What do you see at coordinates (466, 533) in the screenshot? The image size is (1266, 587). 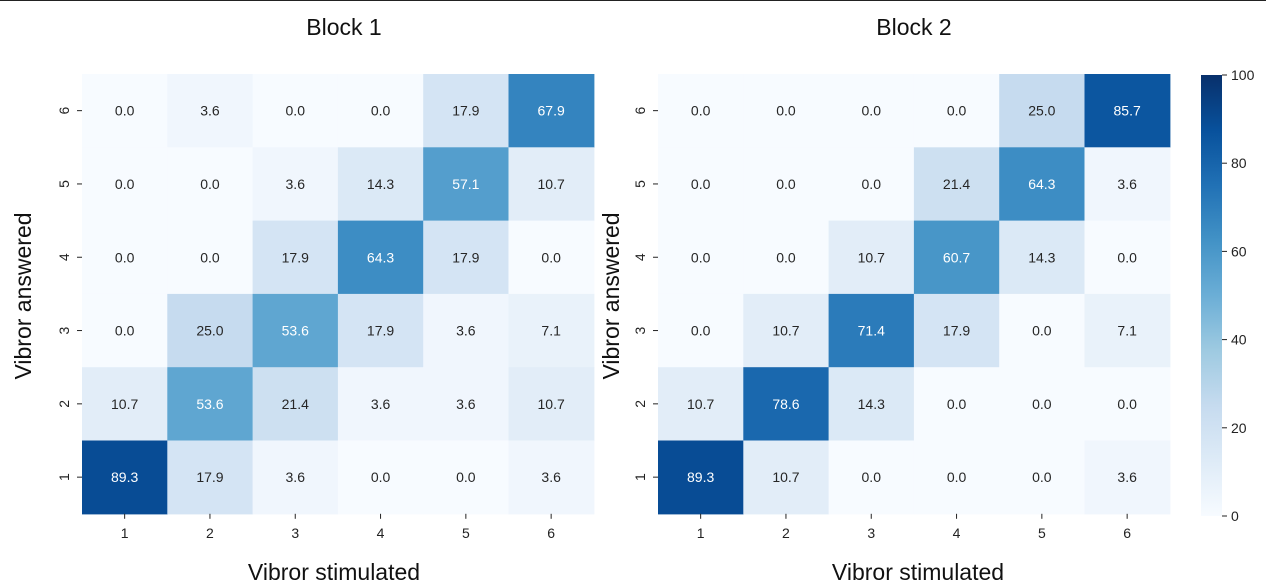 I see `x-tick-label: 5` at bounding box center [466, 533].